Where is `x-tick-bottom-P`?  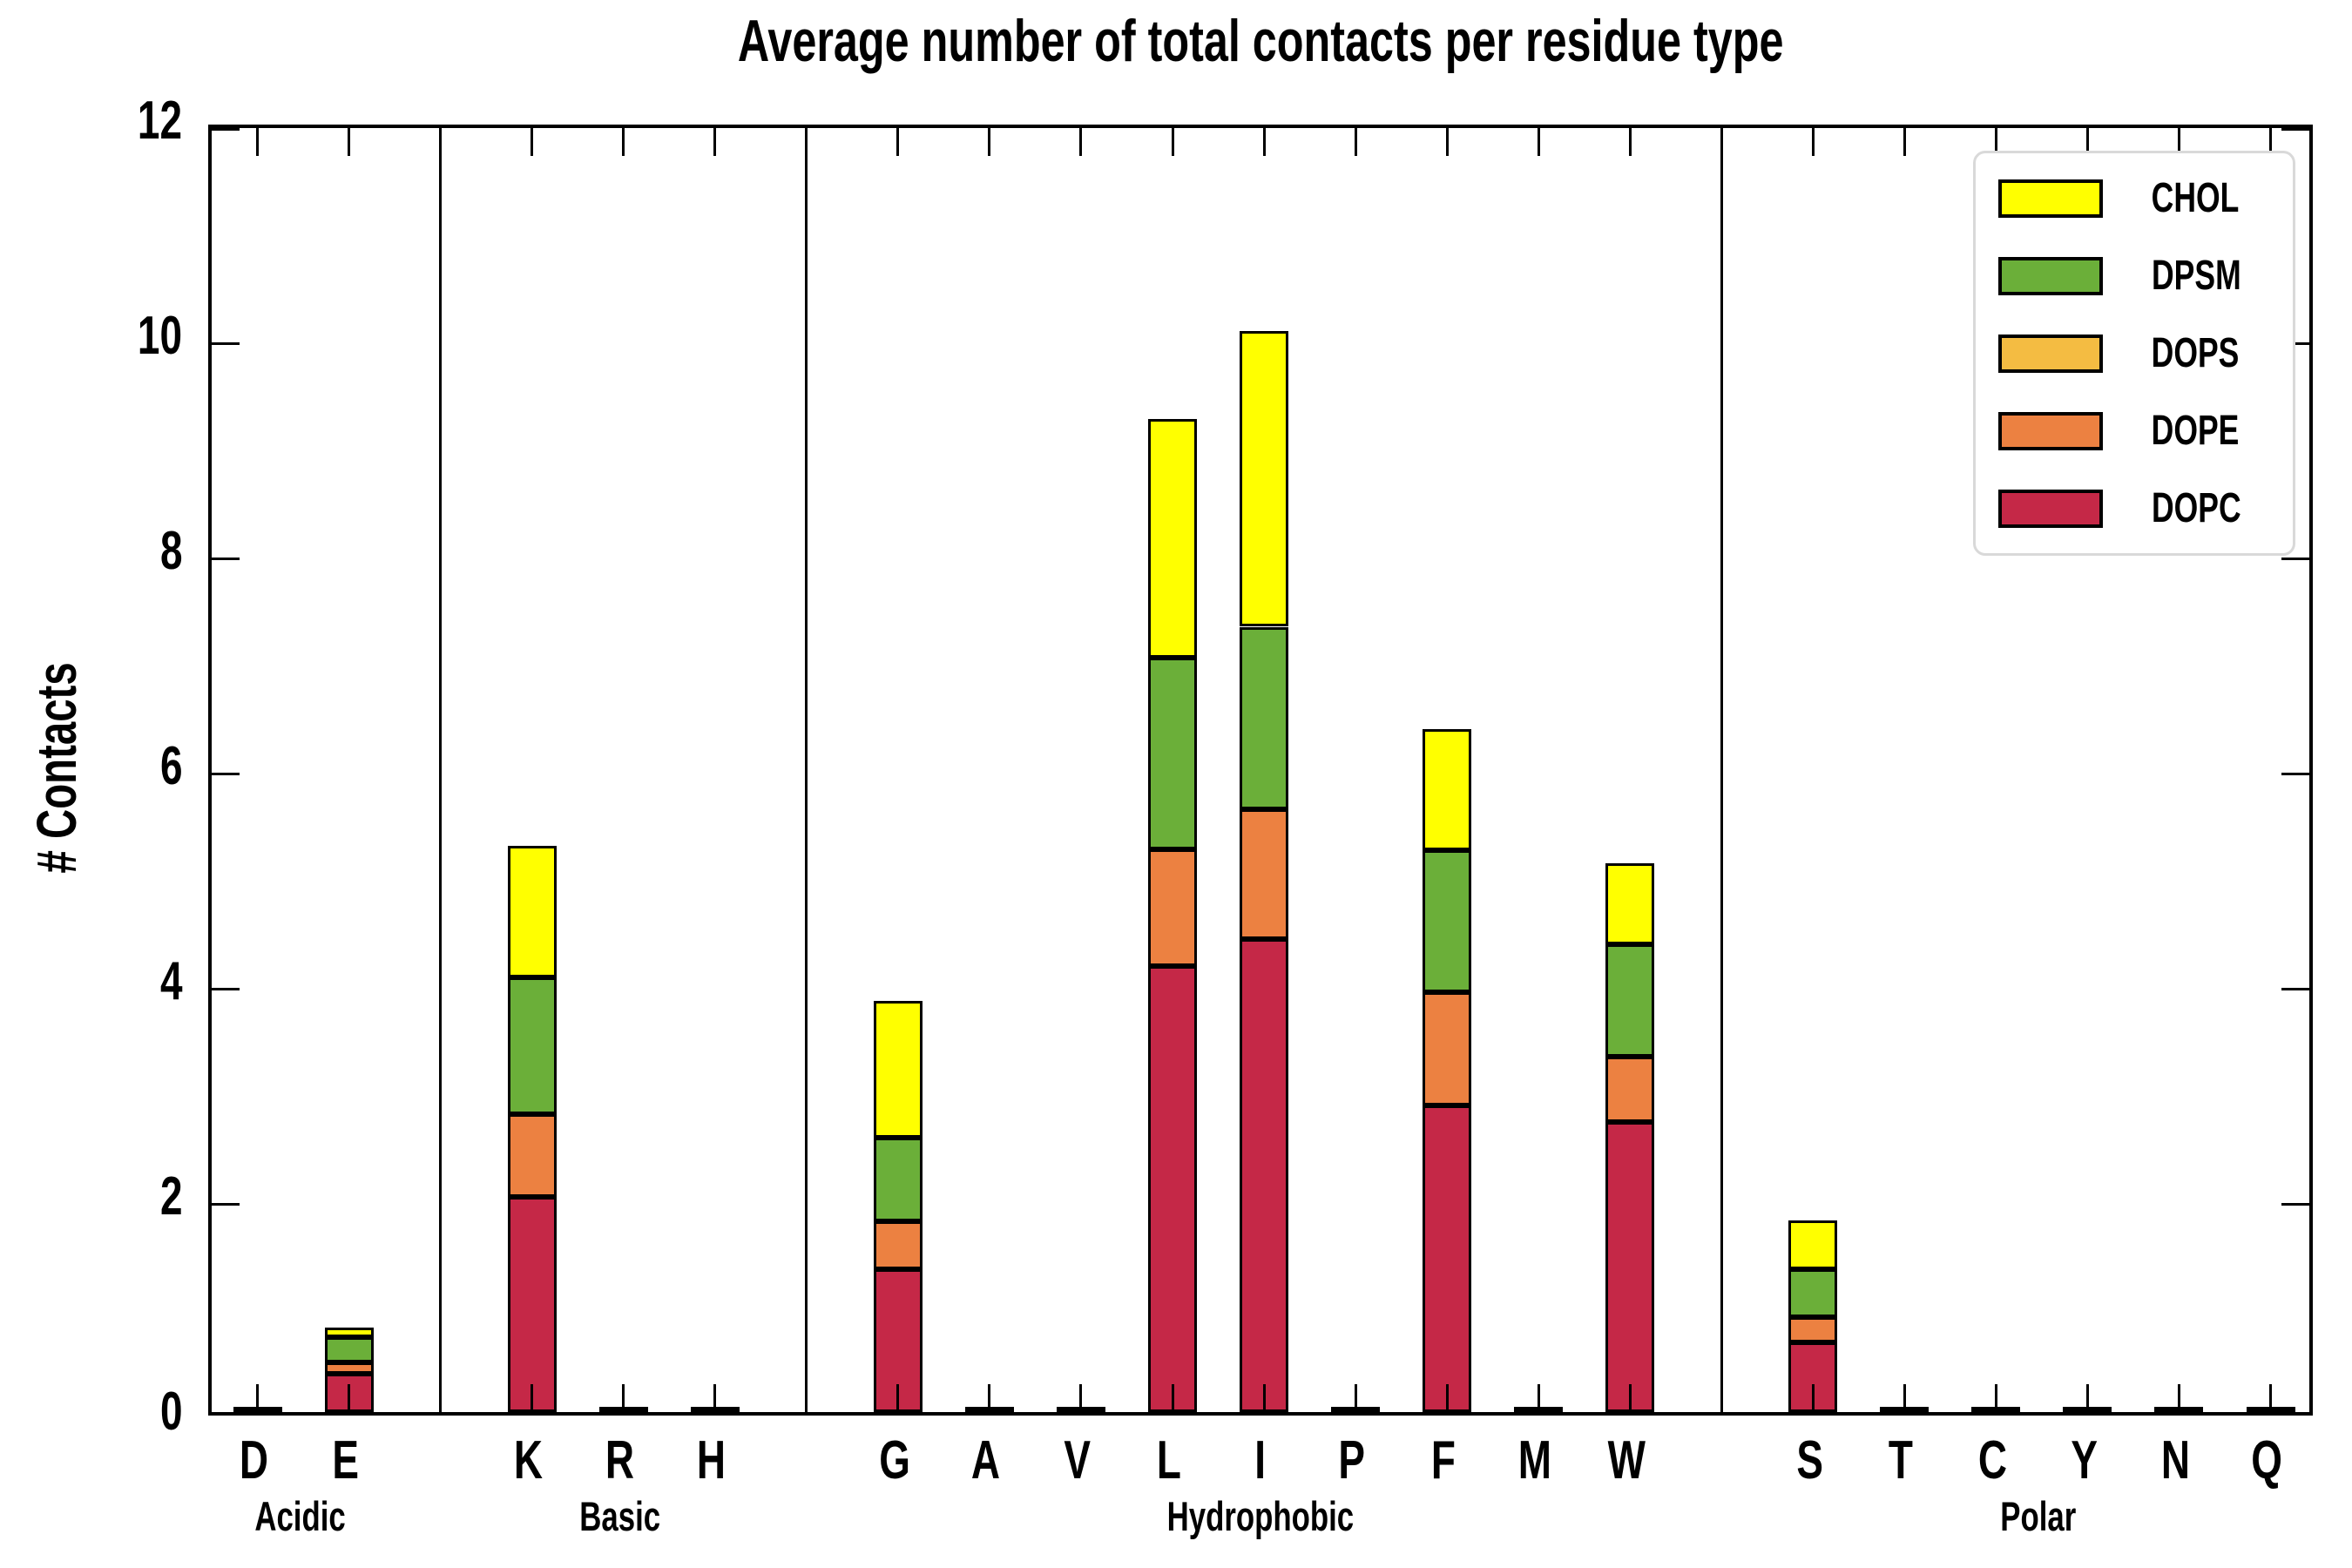
x-tick-bottom-P is located at coordinates (1355, 1398).